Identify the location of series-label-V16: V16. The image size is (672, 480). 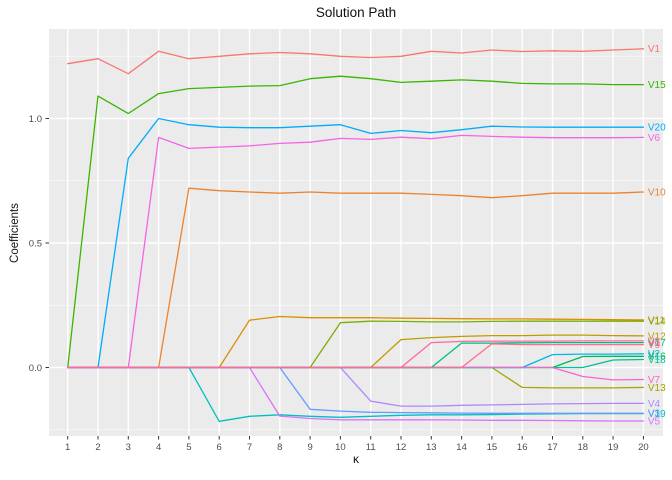
(657, 357).